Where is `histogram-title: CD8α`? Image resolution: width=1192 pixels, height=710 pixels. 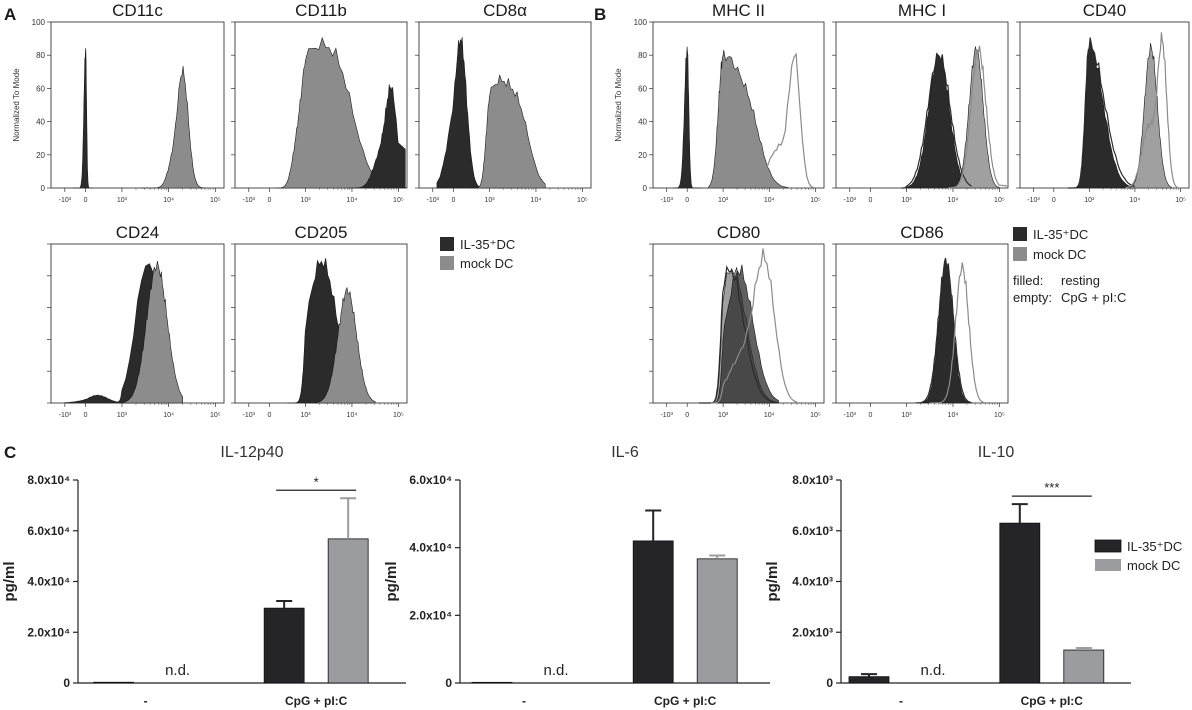
histogram-title: CD8α is located at coordinates (505, 10).